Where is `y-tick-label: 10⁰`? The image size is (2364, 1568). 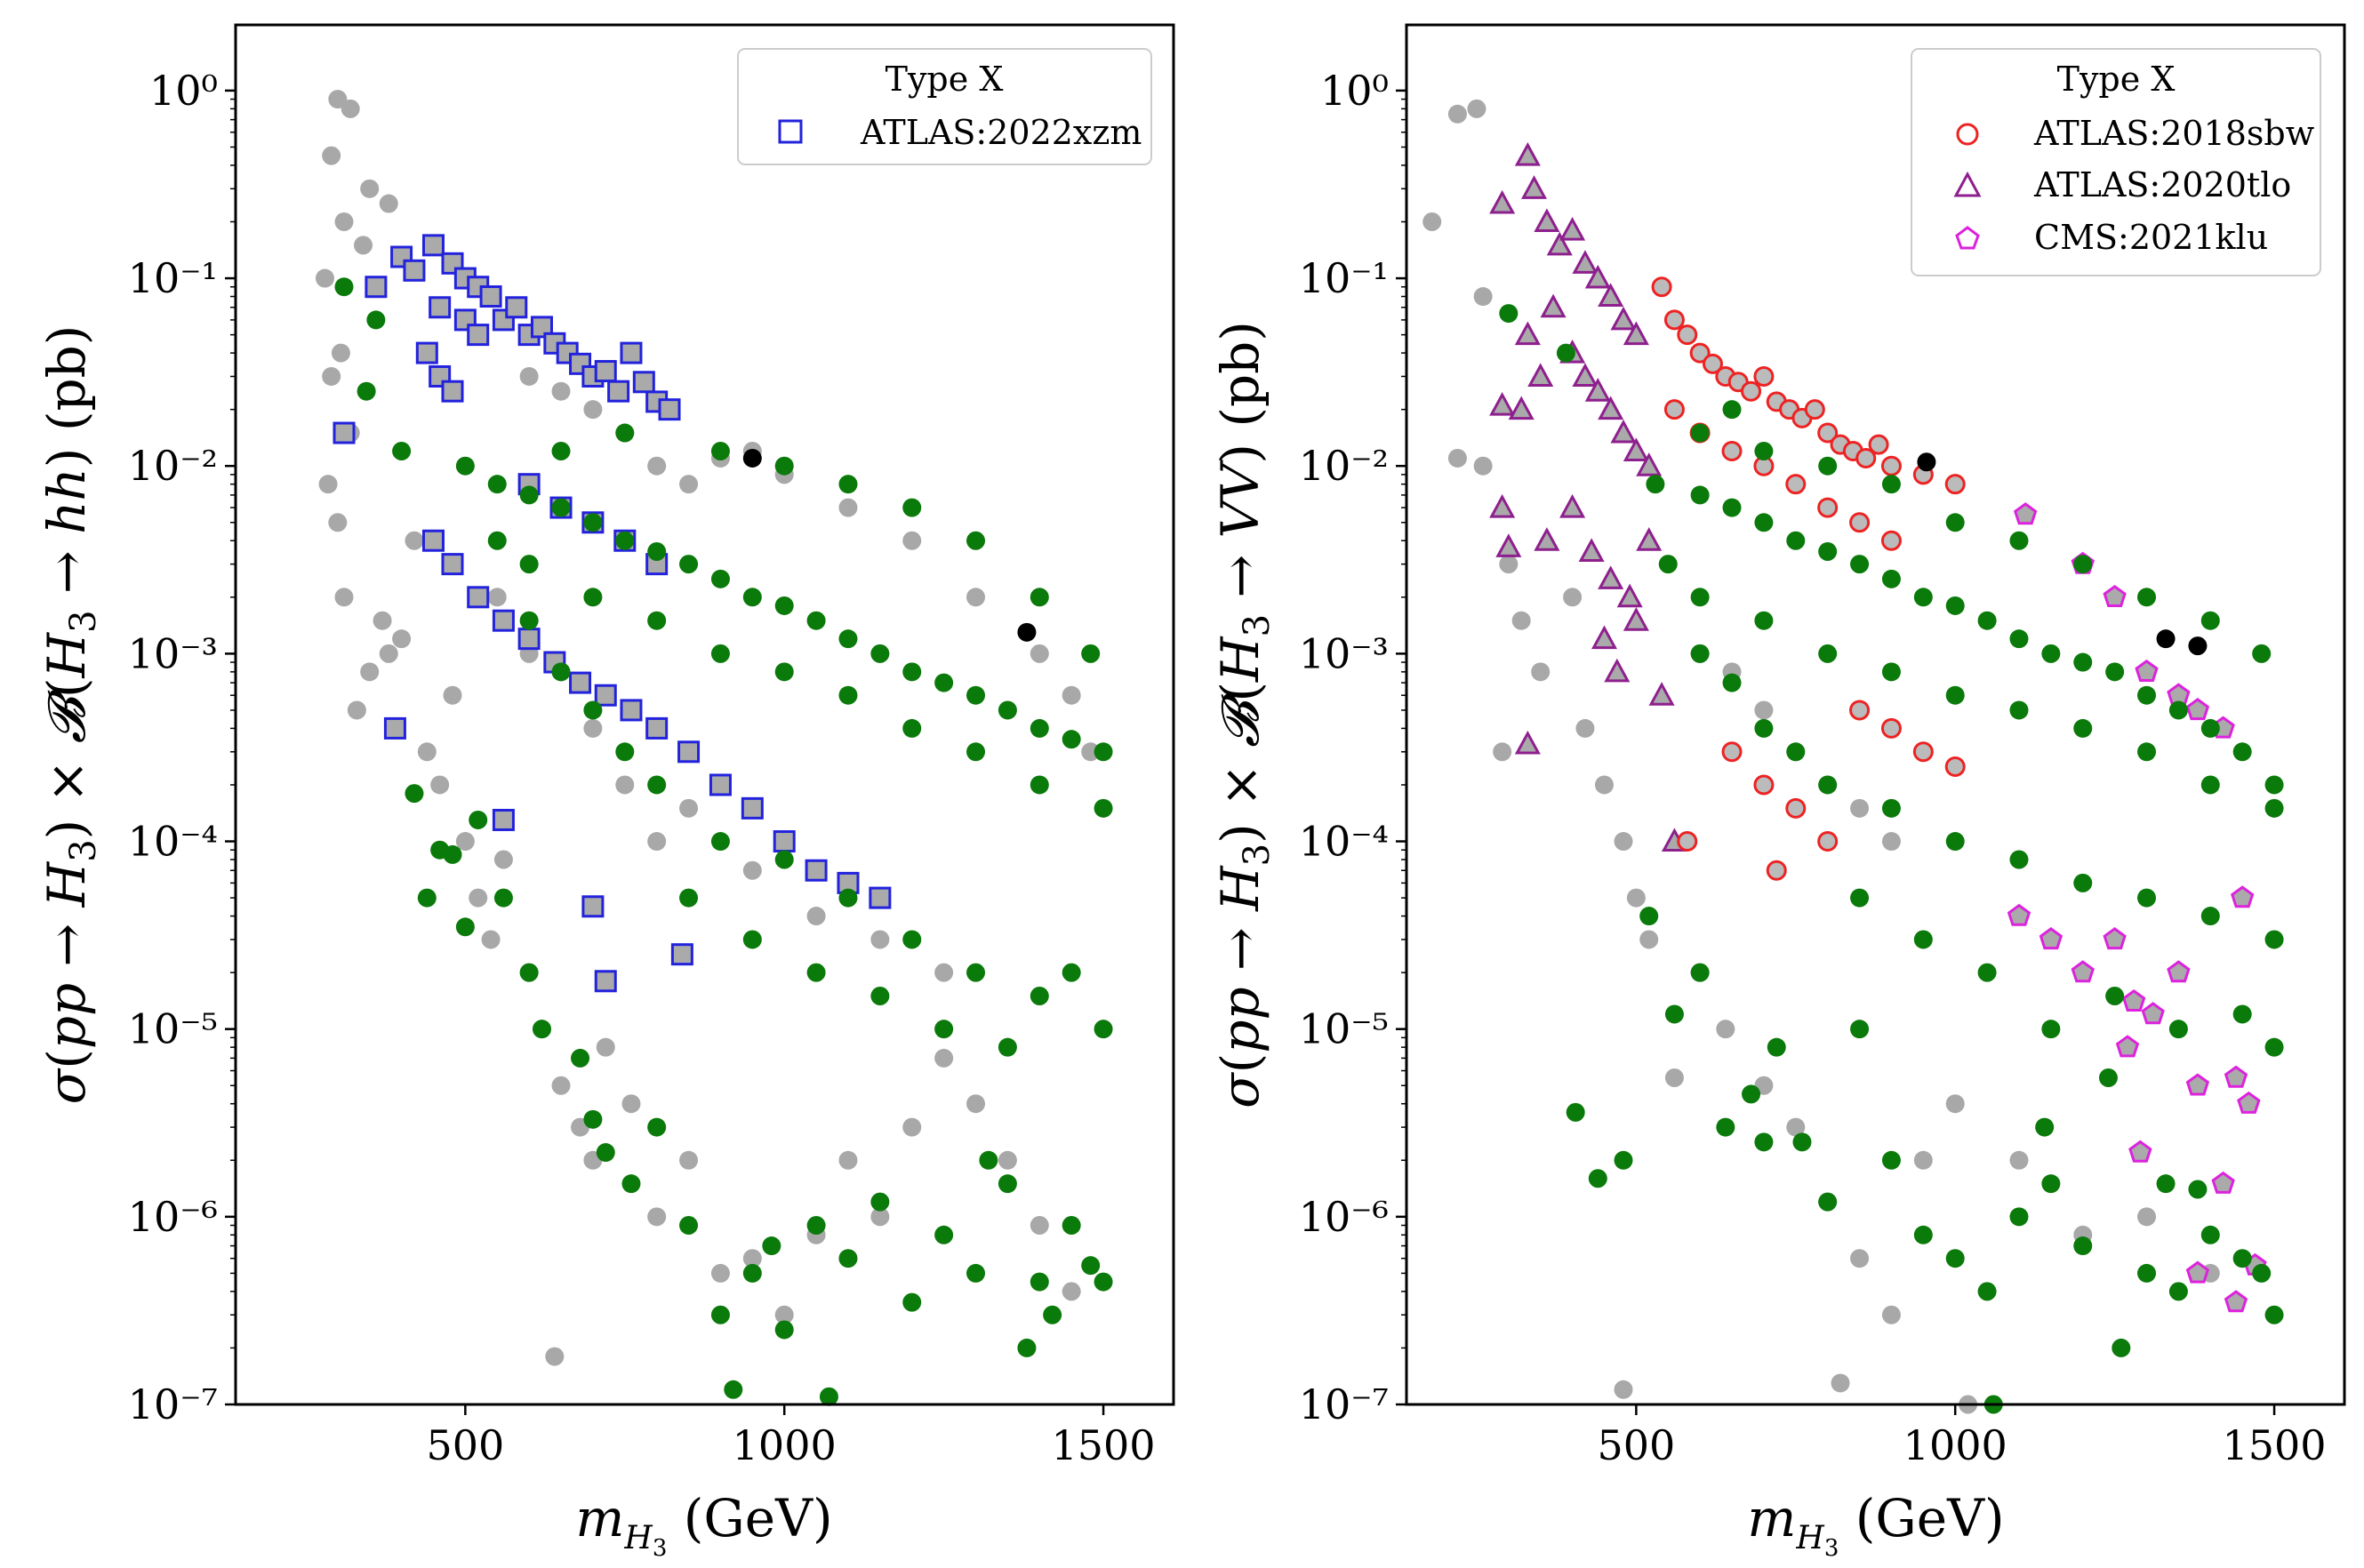
y-tick-label: 10⁰ is located at coordinates (183, 91).